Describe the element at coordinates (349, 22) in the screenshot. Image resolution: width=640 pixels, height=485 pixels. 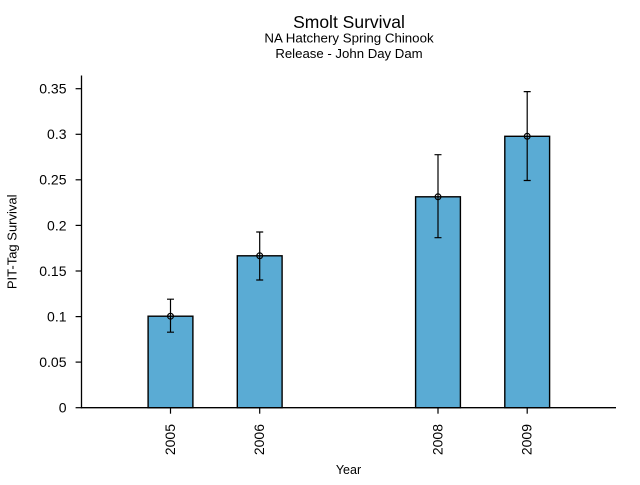
I see `svg-text: Smolt Survival` at that location.